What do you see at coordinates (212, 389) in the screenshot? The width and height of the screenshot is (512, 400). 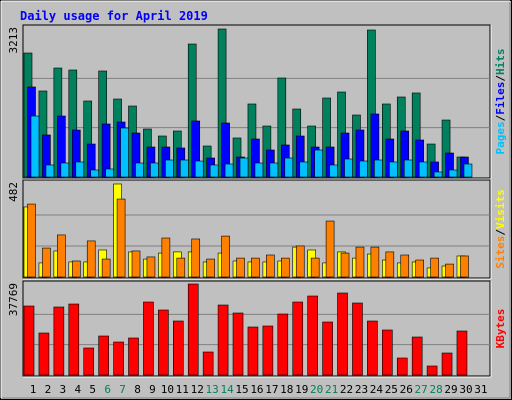 I see `x-tick-label: 13` at bounding box center [212, 389].